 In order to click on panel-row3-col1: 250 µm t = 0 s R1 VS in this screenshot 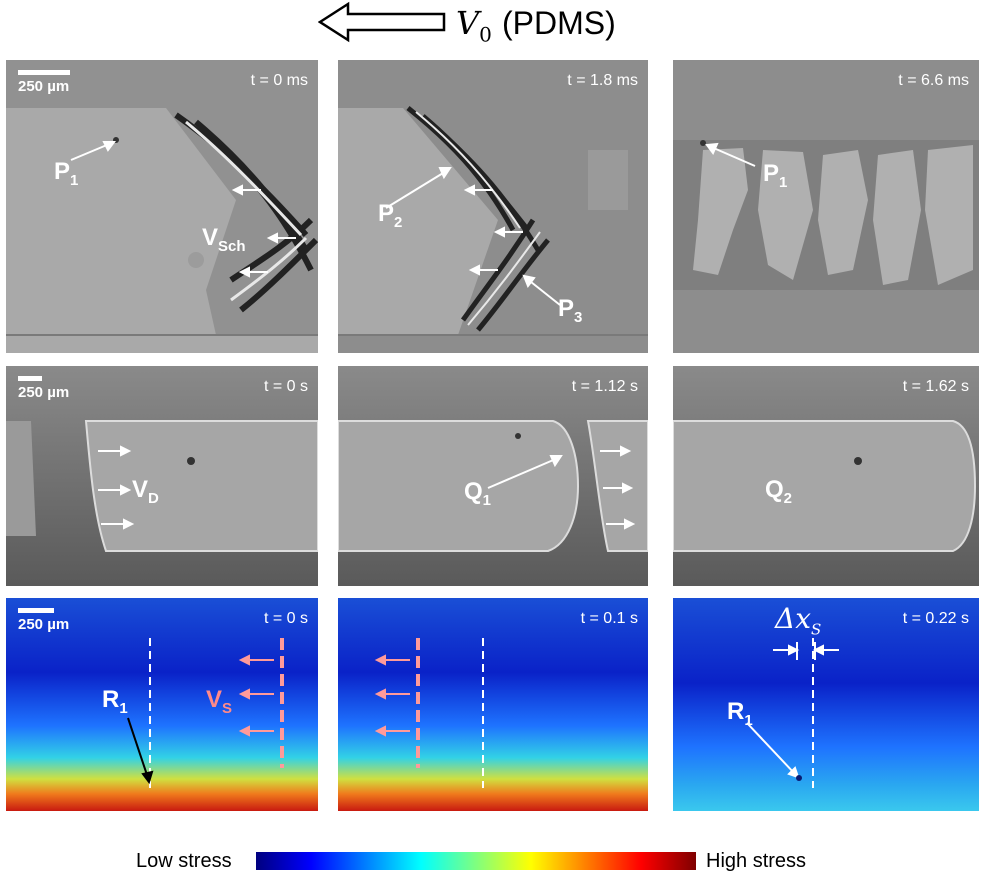, I will do `click(162, 704)`.